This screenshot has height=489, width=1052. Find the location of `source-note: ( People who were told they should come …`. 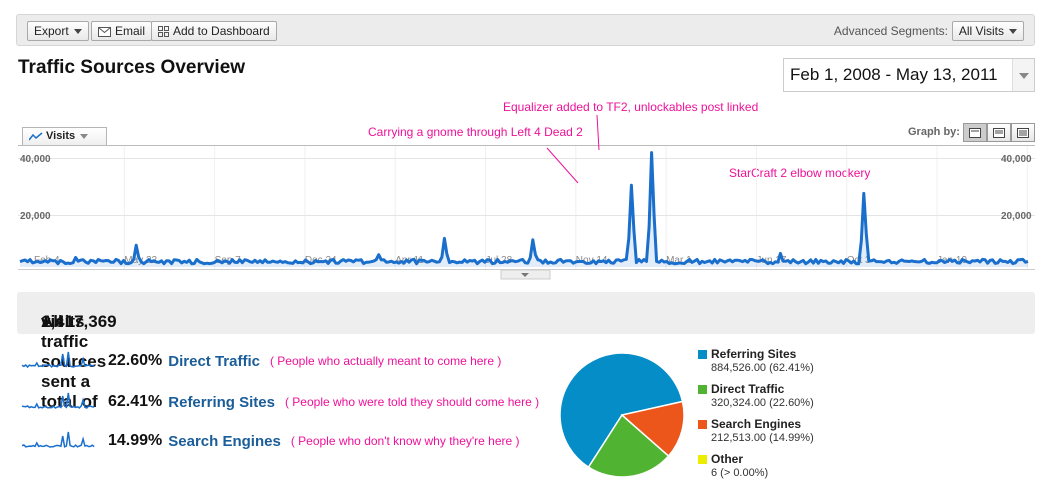

source-note: ( People who were told they should come … is located at coordinates (412, 402).